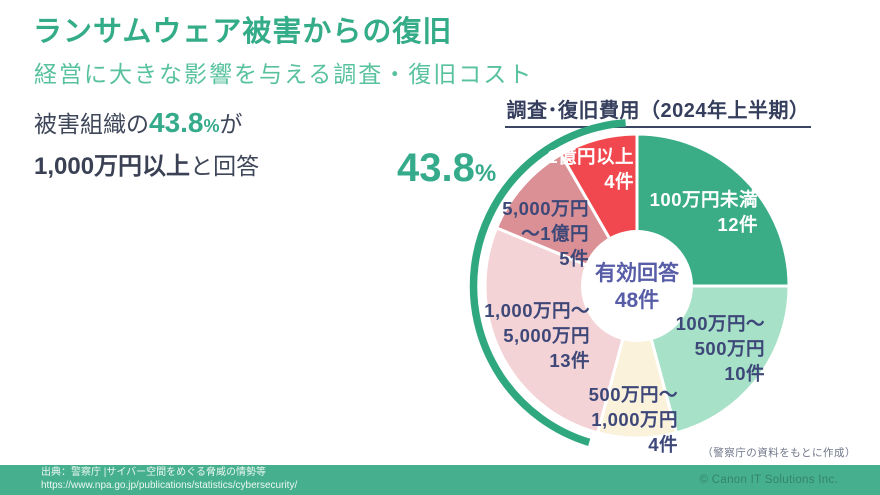 The image size is (880, 495). Describe the element at coordinates (729, 348) in the screenshot. I see `slice-label-line: 500万円` at that location.